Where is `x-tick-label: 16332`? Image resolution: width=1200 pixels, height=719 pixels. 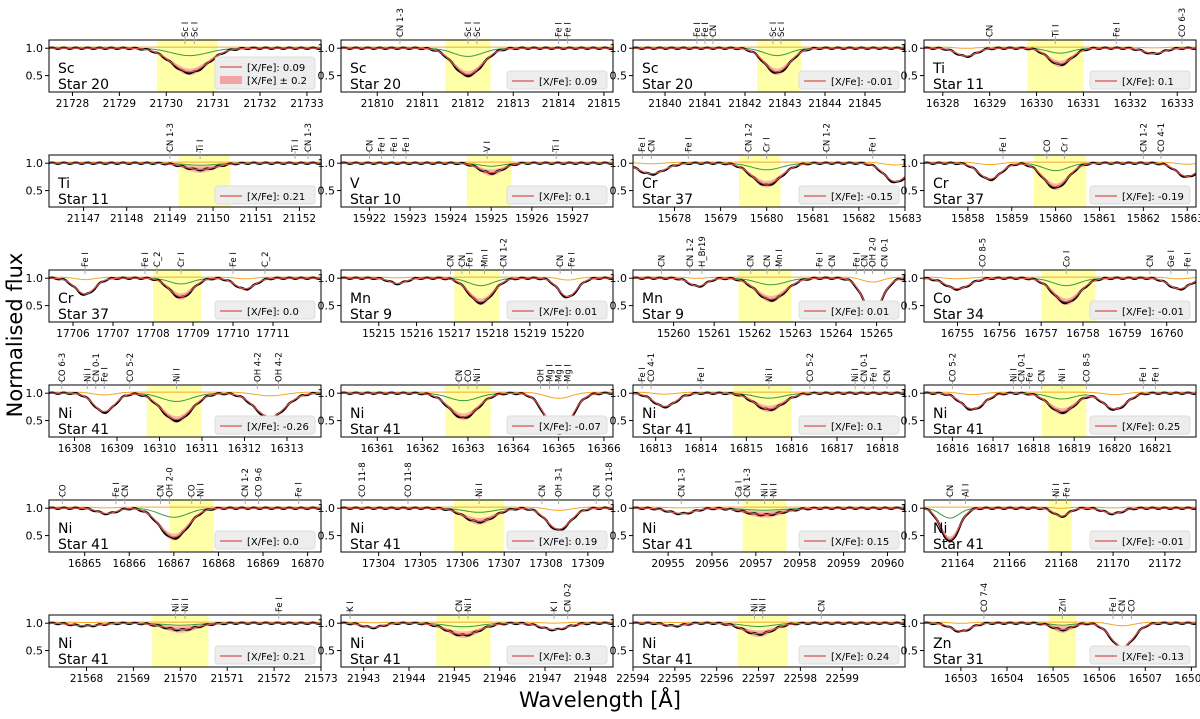 x-tick-label: 16332 is located at coordinates (1130, 104).